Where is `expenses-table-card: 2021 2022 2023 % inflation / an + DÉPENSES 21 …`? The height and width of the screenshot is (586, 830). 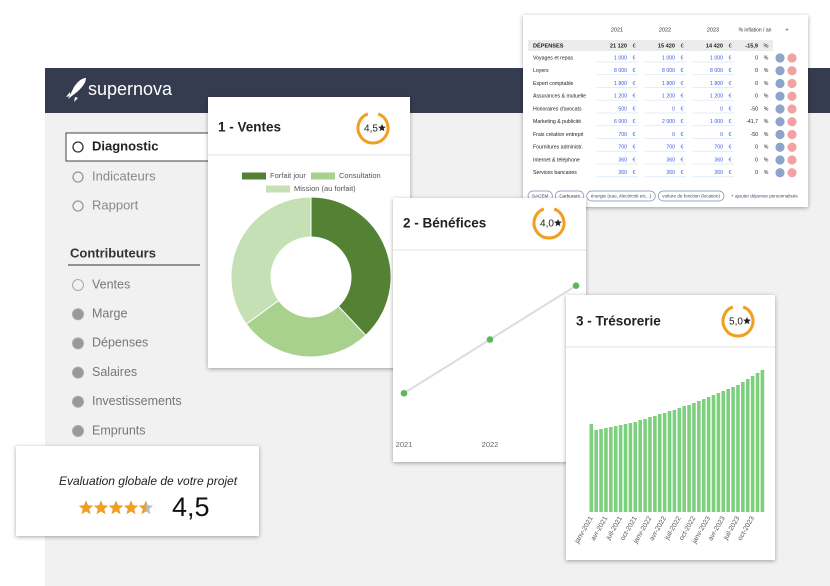
expenses-table-card: 2021 2022 2023 % inflation / an + DÉPENSES 21 … is located at coordinates (665, 111).